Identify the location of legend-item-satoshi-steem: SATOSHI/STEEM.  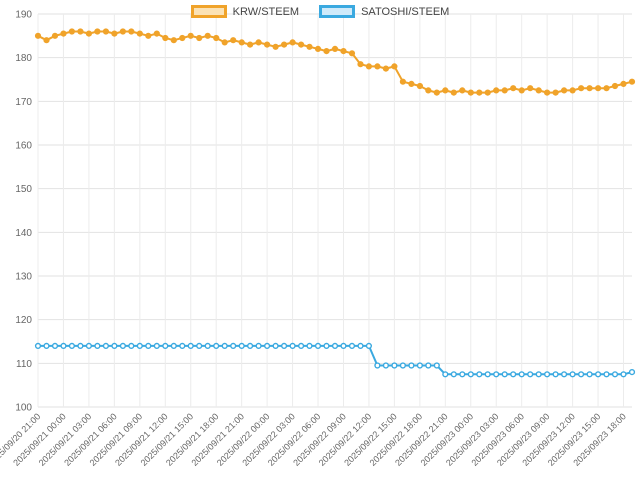
(384, 11).